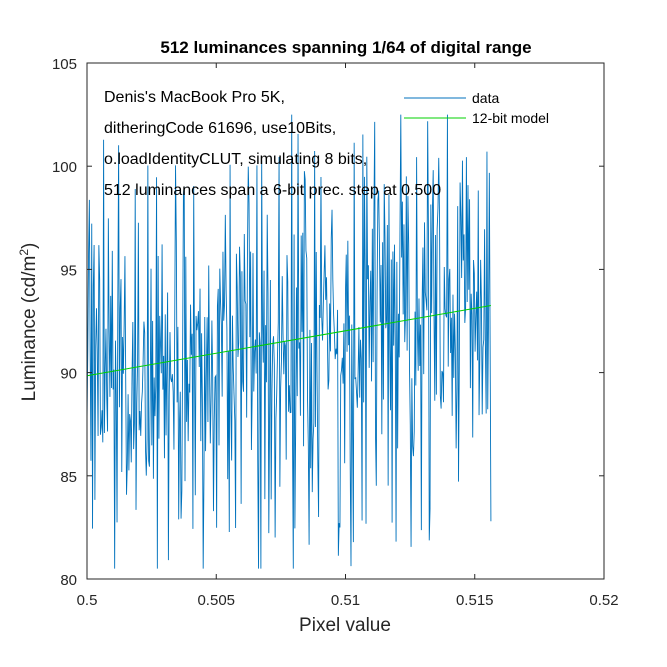 This screenshot has height=667, width=667. What do you see at coordinates (68, 580) in the screenshot?
I see `y-tick-label: 80` at bounding box center [68, 580].